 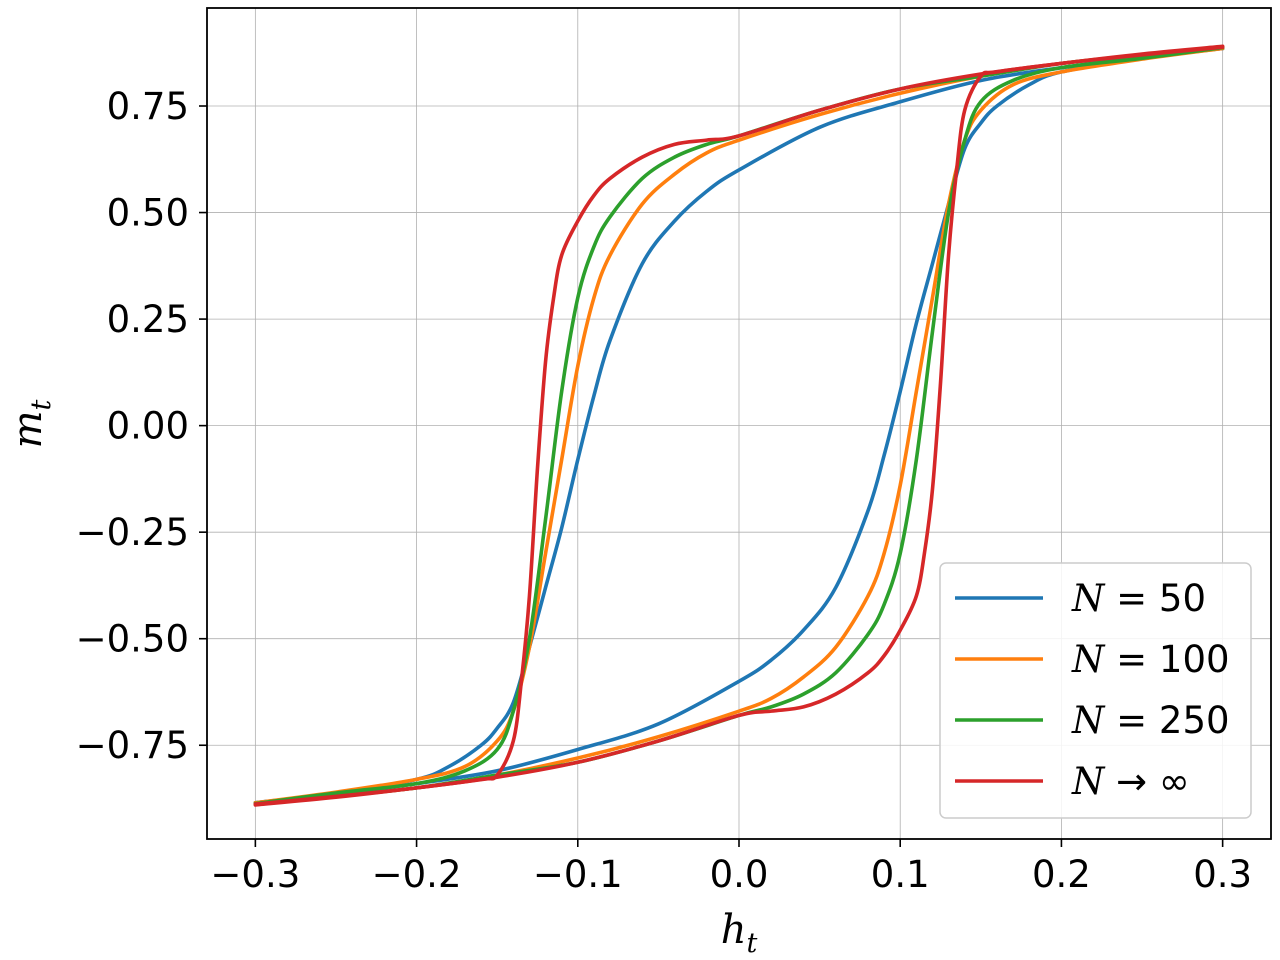 I want to click on legend-frame, so click(x=1095, y=690).